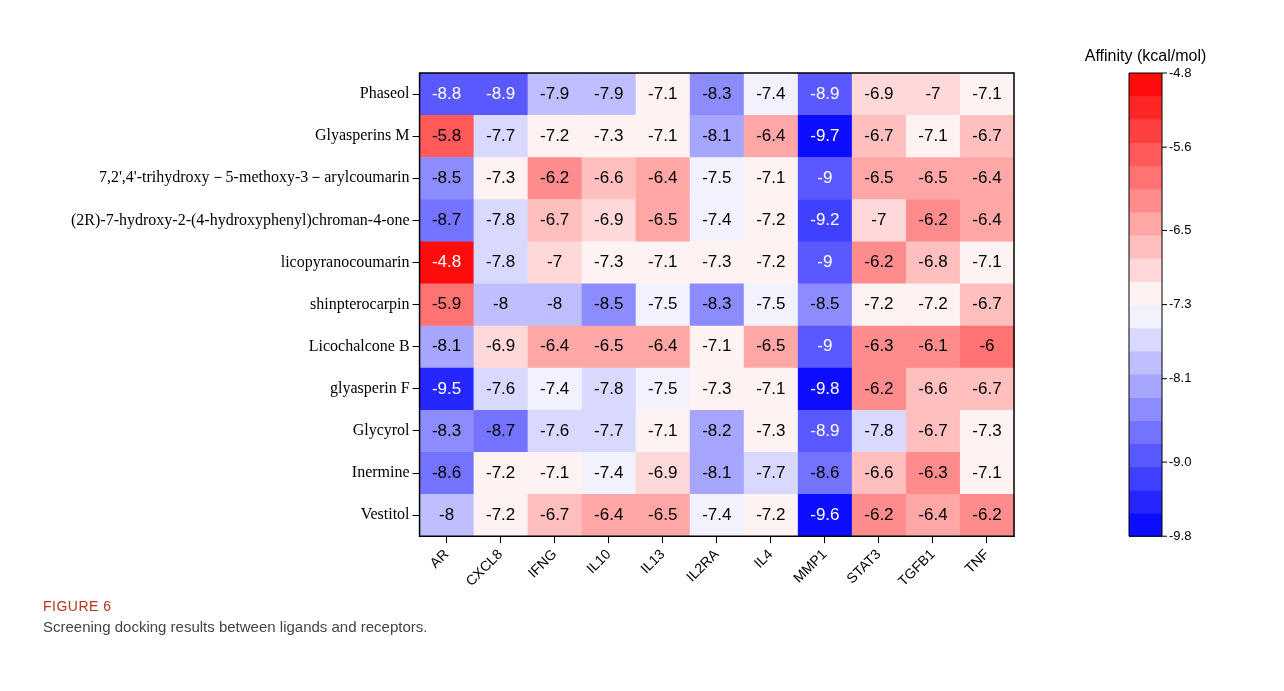 The height and width of the screenshot is (691, 1284). Describe the element at coordinates (446, 304) in the screenshot. I see `data-label: -5.9` at that location.